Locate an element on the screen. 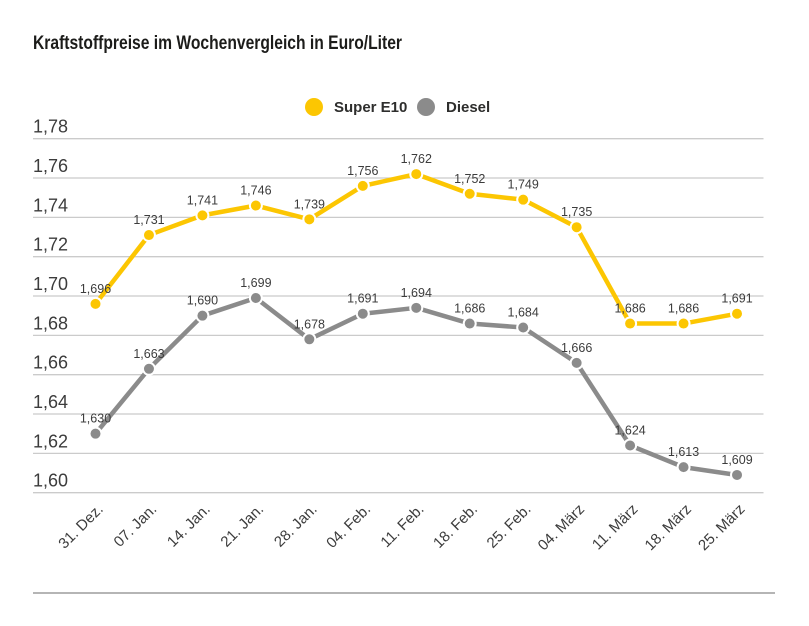  legend-label-super-e10: Super E10 is located at coordinates (371, 107).